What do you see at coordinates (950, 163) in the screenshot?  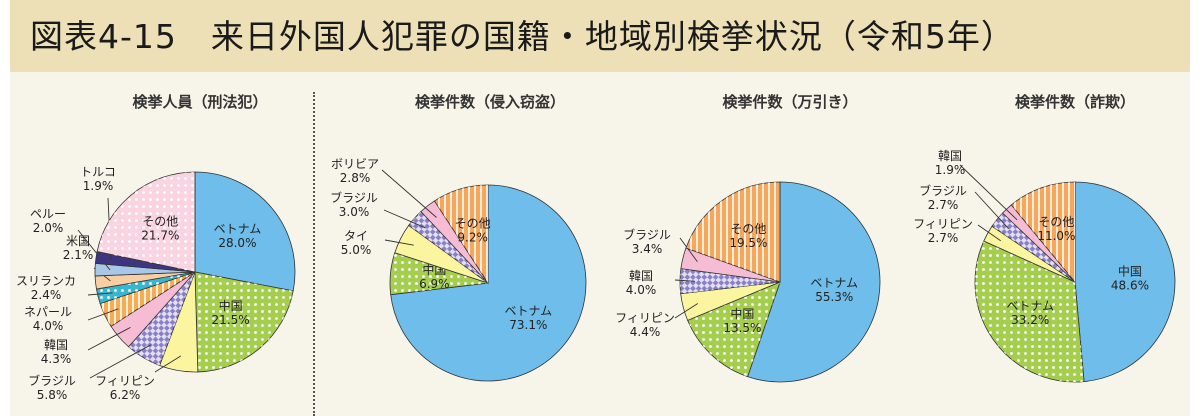 I see `slice-label: 韓国 1.9%` at bounding box center [950, 163].